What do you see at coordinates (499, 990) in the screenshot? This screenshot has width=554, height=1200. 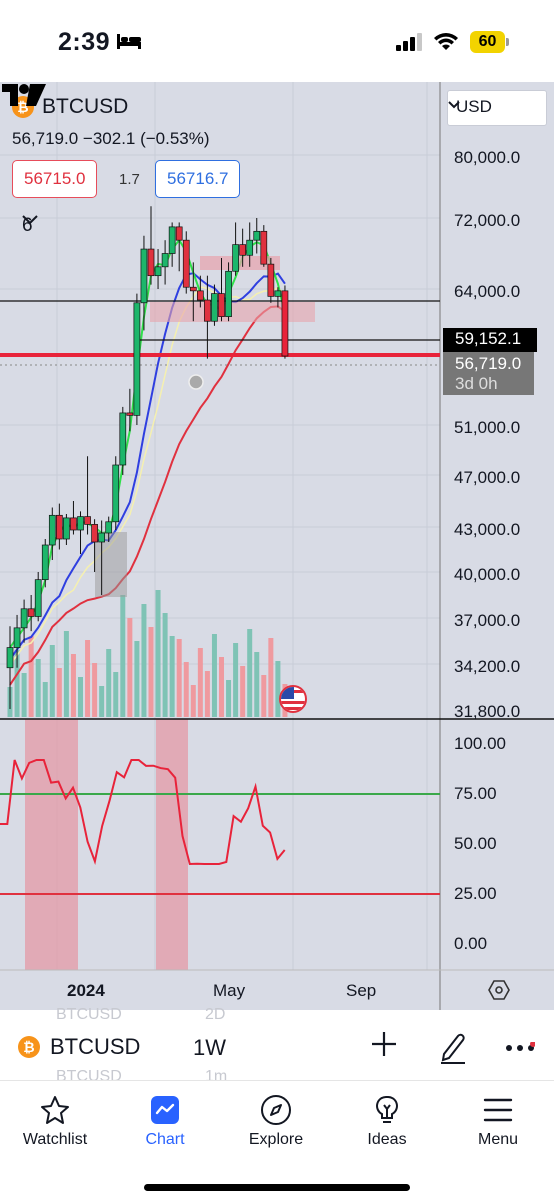 I see `chart-settings-icon` at bounding box center [499, 990].